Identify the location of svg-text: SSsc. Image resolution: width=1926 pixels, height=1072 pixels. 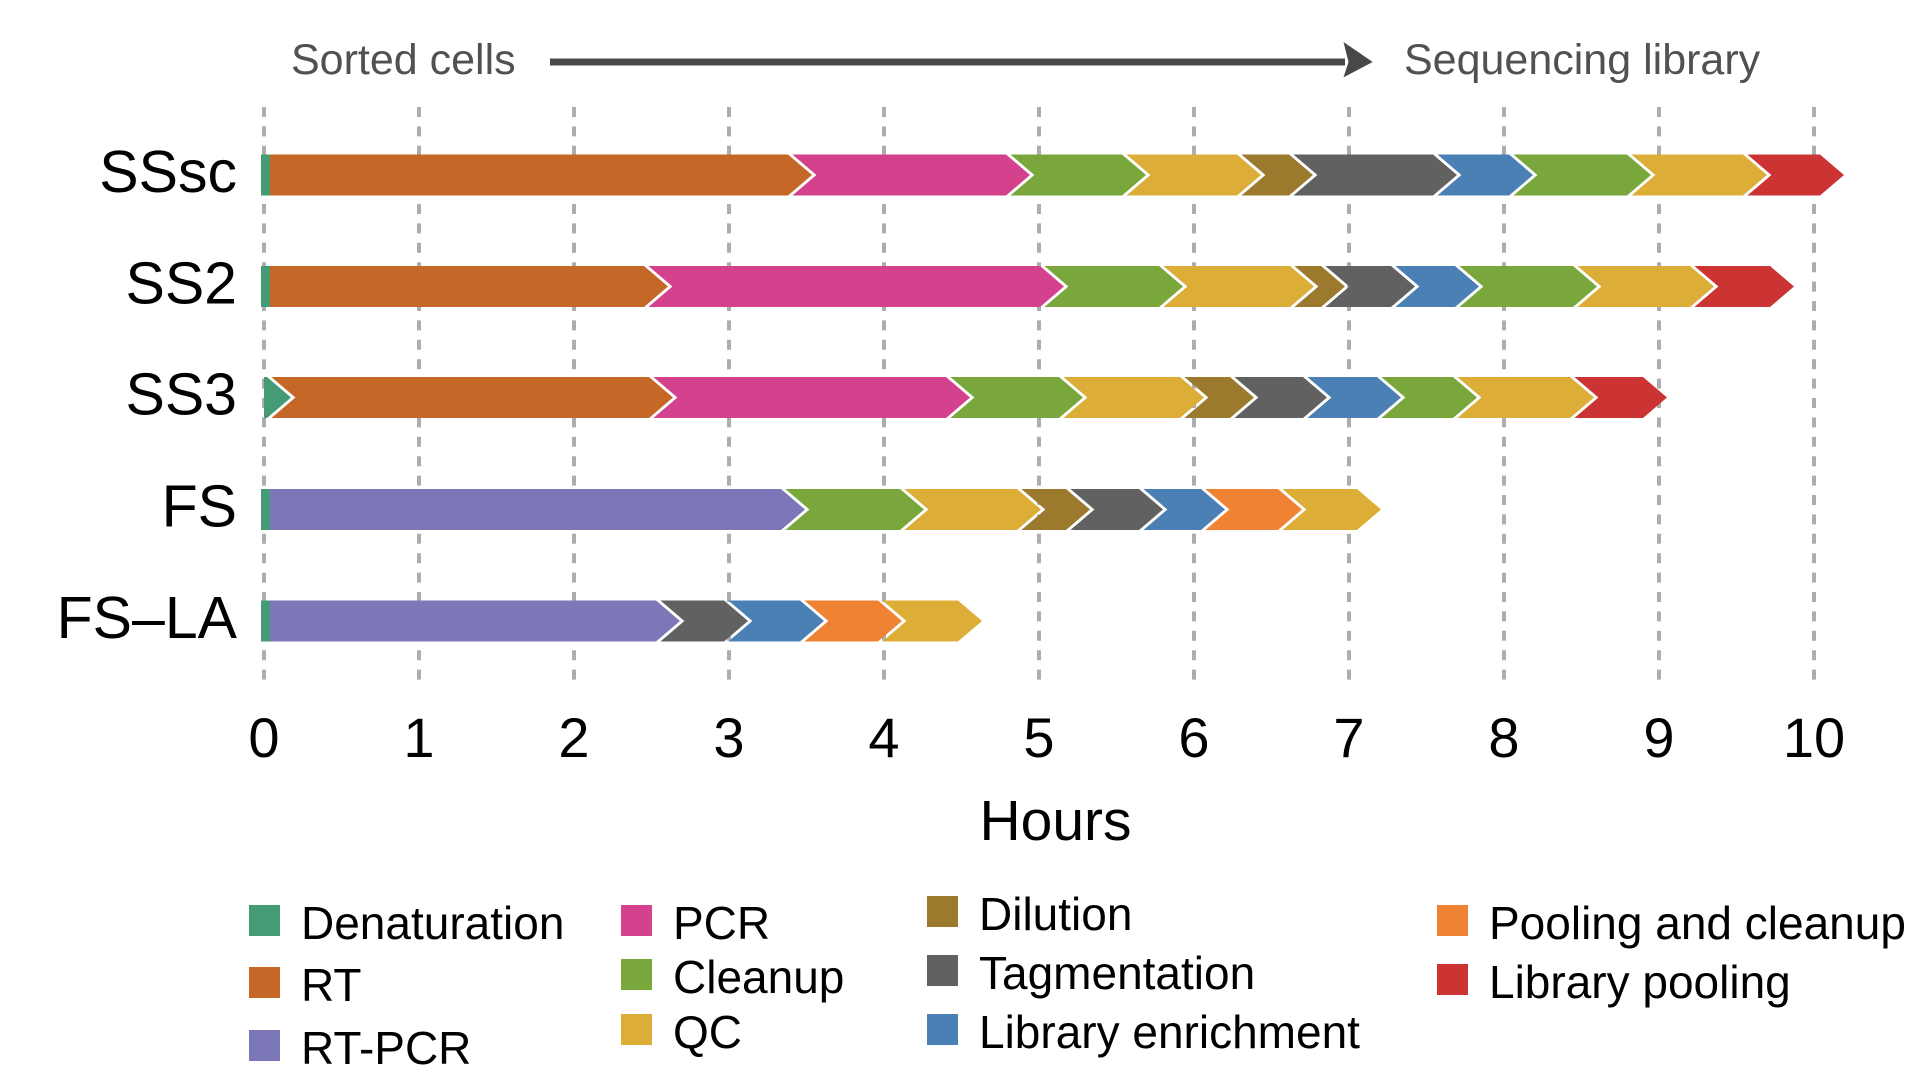
(168, 172).